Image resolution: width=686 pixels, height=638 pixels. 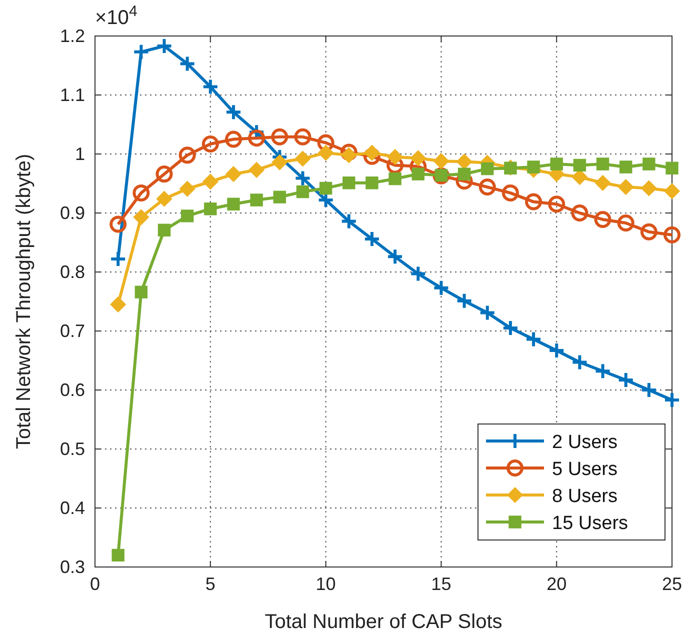 I want to click on y-tick-label: 0.8, so click(x=72, y=272).